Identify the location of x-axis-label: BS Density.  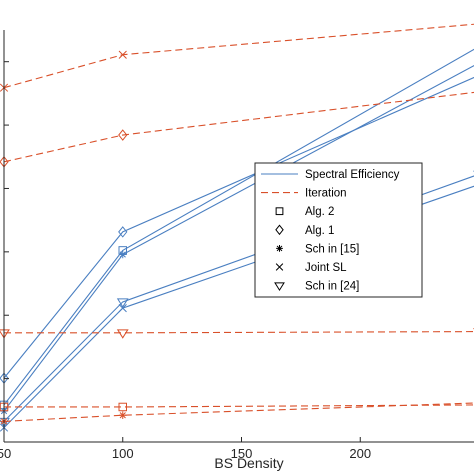
(248, 463).